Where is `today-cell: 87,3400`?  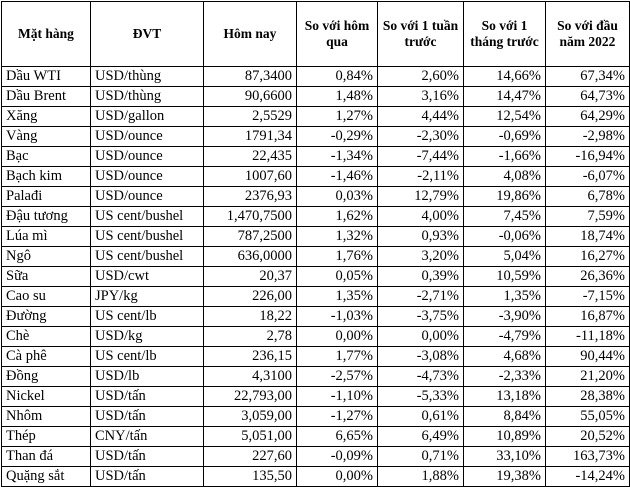
today-cell: 87,3400 is located at coordinates (250, 76).